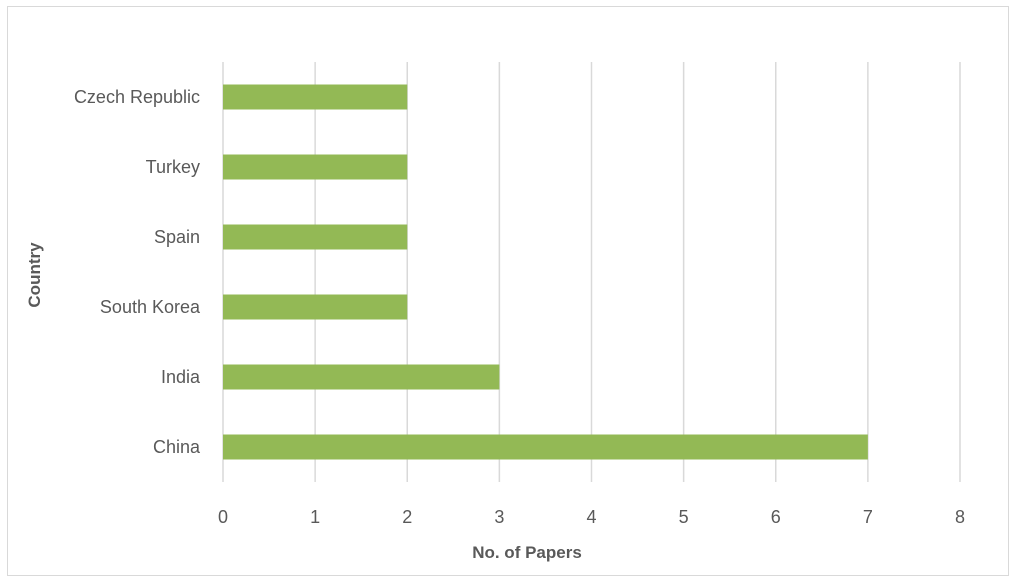 The image size is (1010, 576). What do you see at coordinates (960, 517) in the screenshot?
I see `x-tick-label: 8` at bounding box center [960, 517].